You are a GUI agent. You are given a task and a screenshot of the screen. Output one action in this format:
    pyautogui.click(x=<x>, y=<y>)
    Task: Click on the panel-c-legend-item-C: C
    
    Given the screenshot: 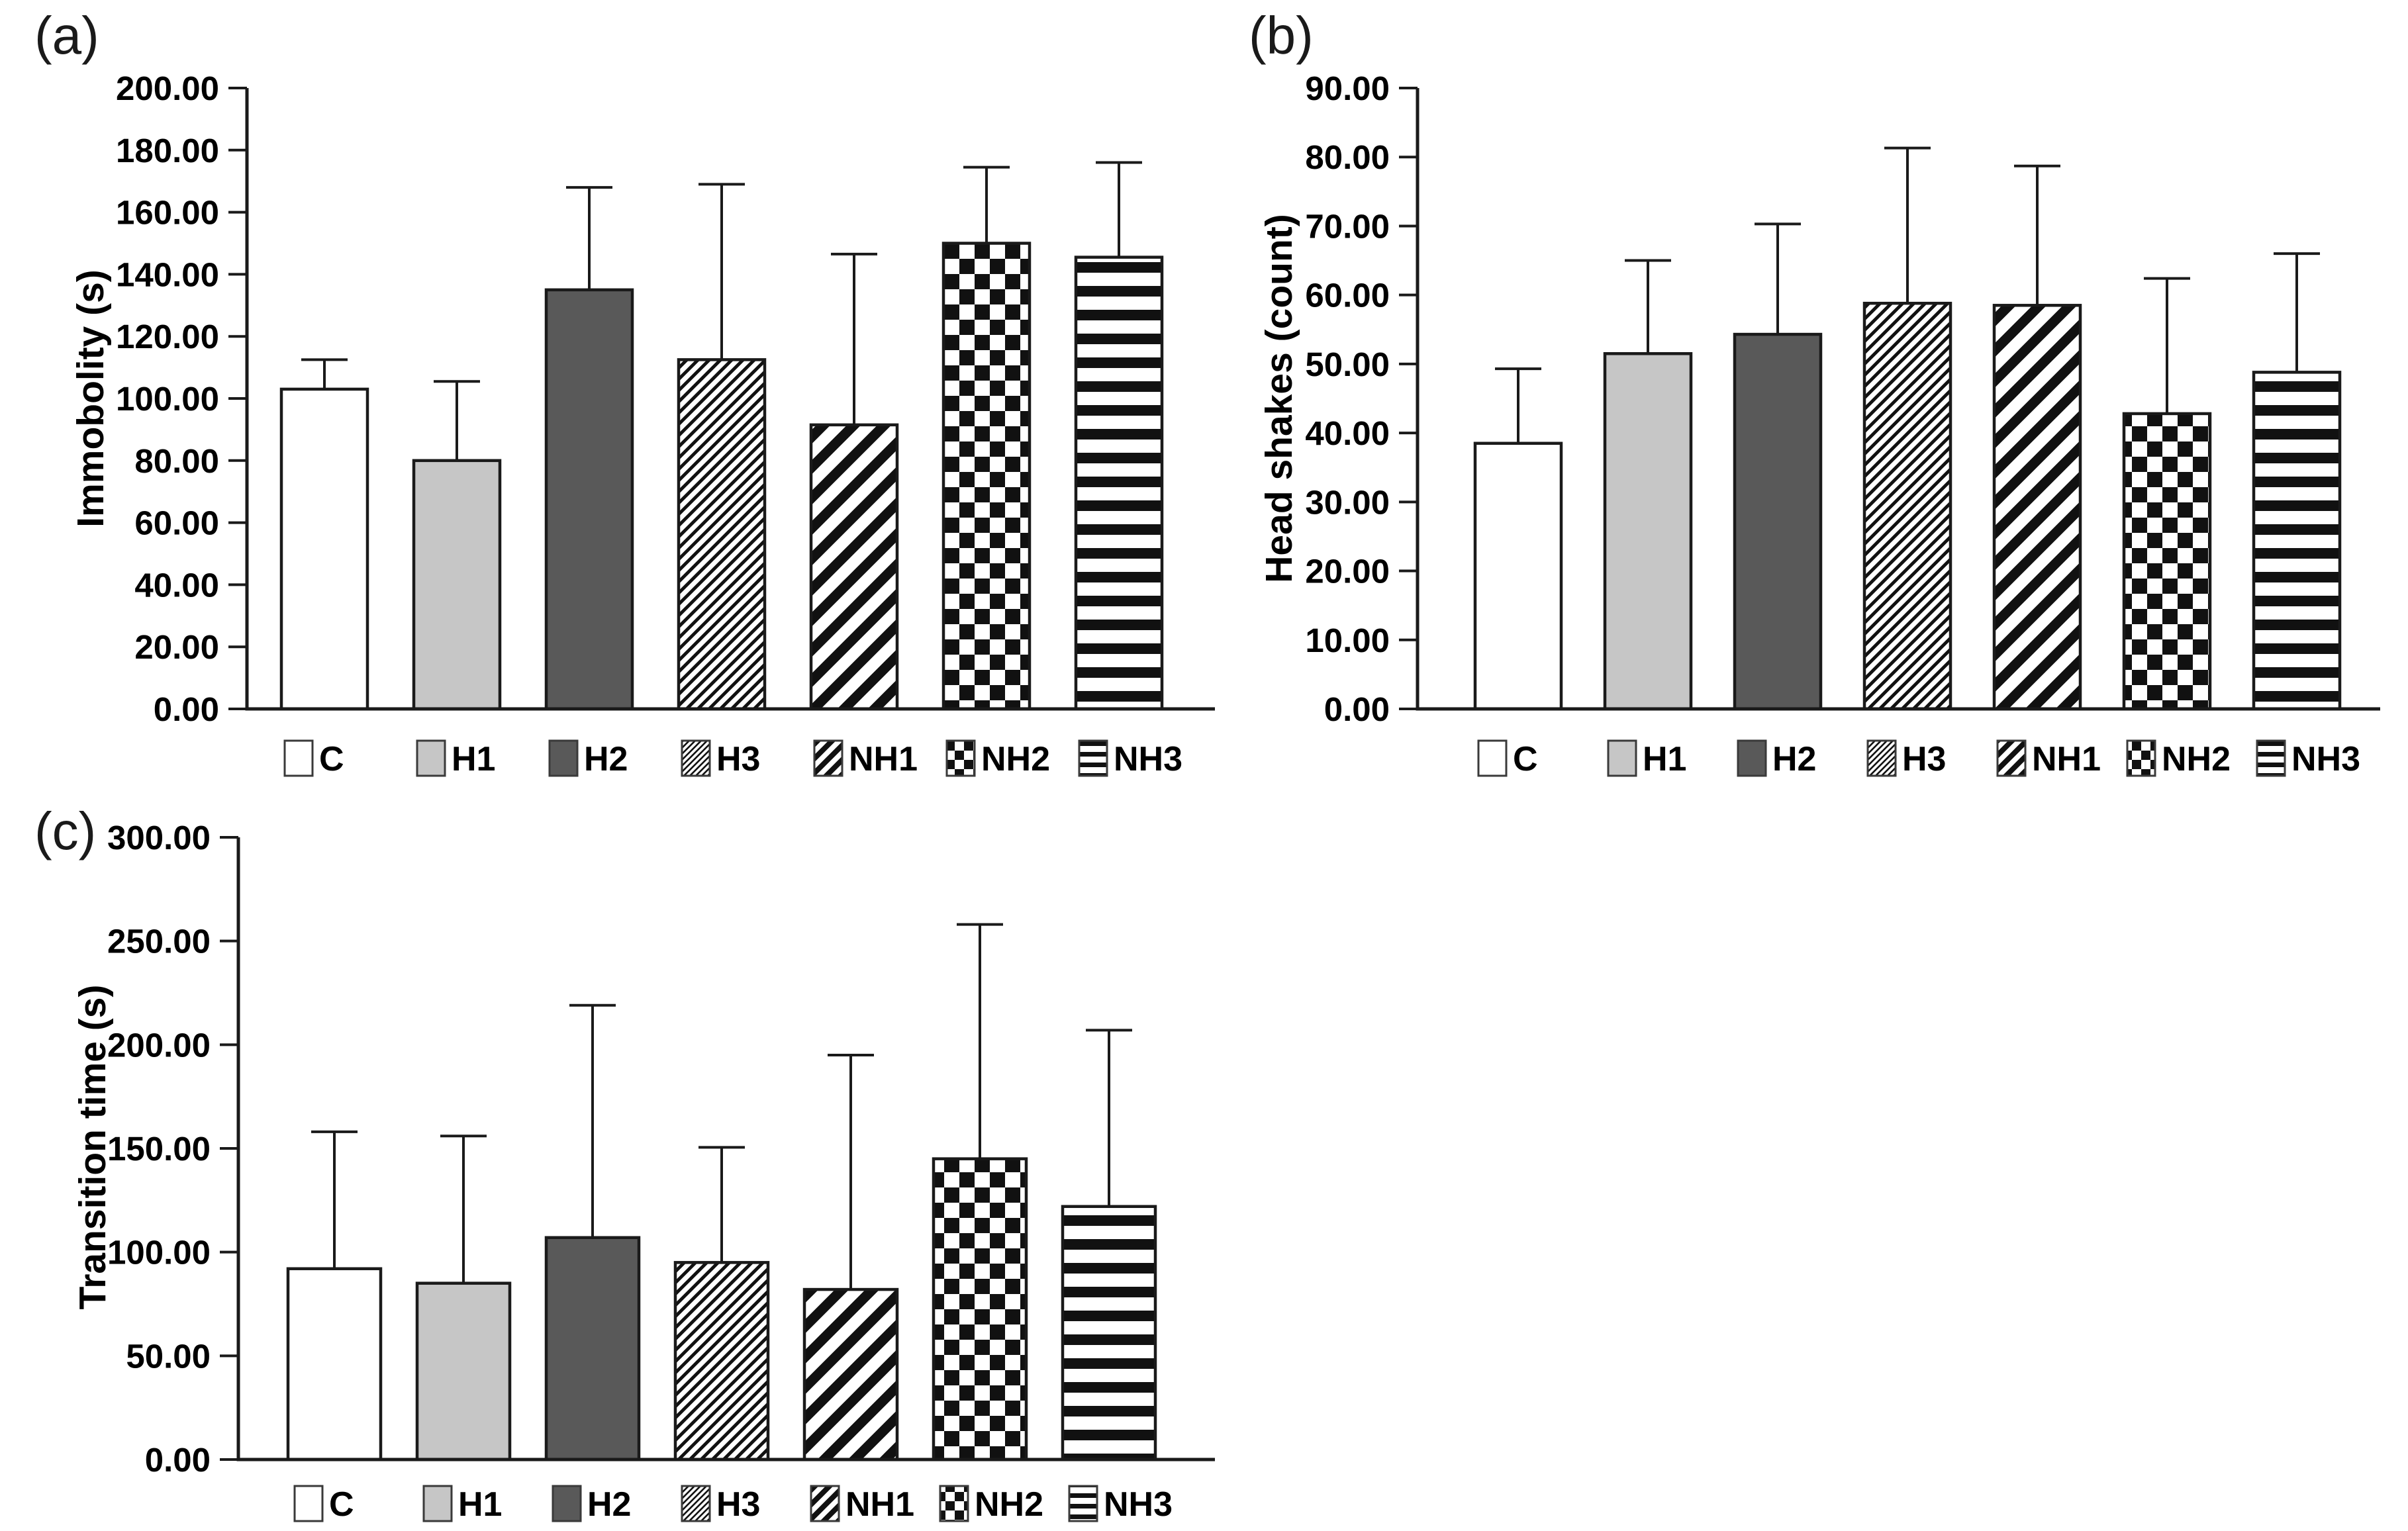 What is the action you would take?
    pyautogui.click(x=323, y=1504)
    